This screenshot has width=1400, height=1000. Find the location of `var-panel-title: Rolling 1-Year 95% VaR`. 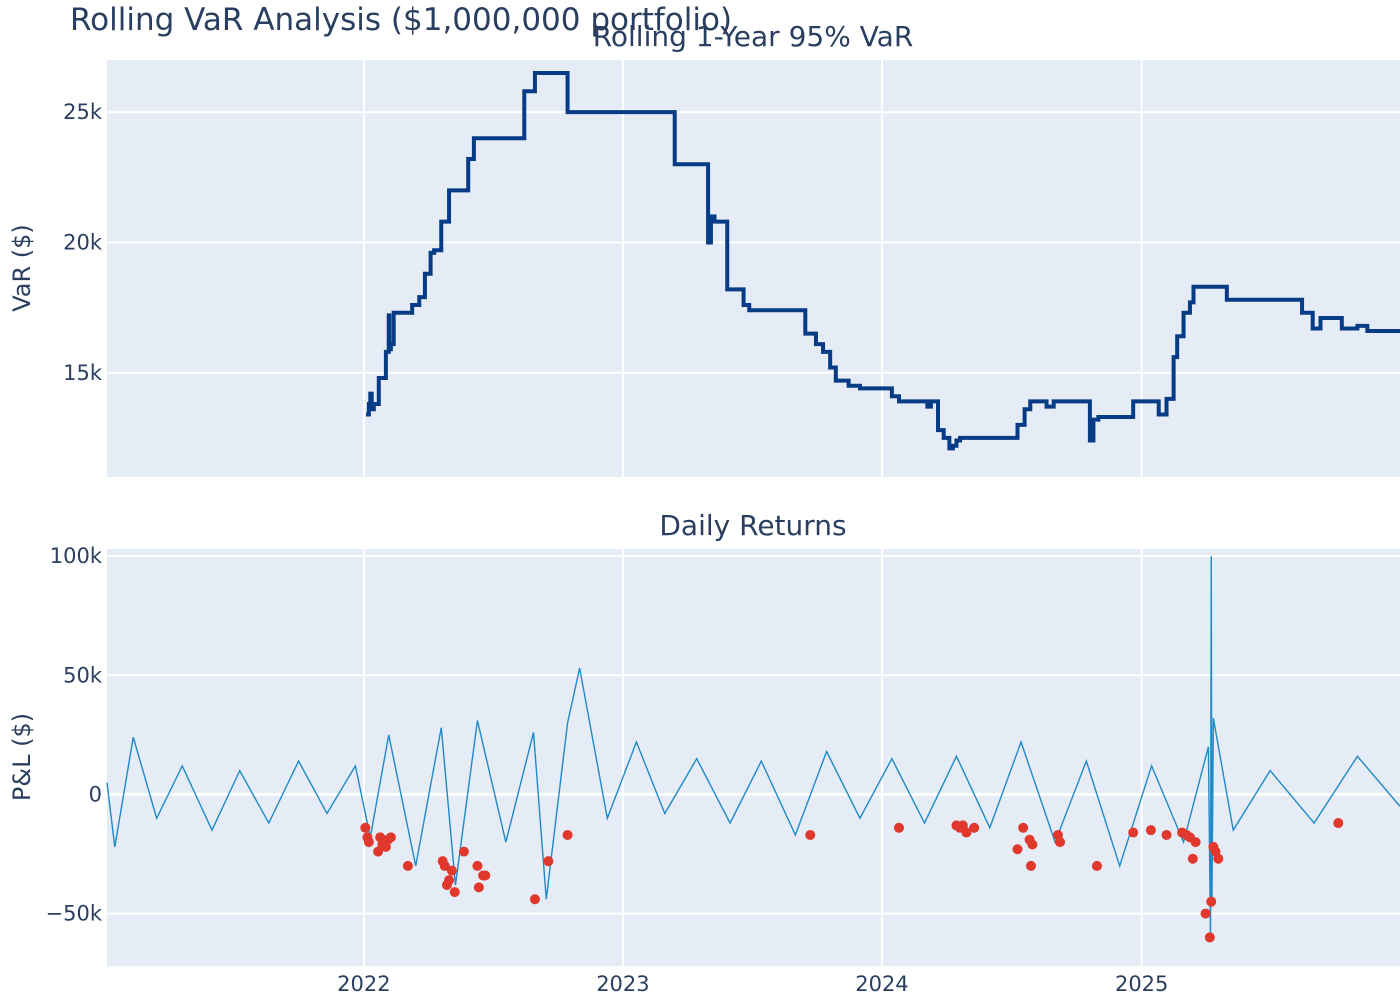

var-panel-title: Rolling 1-Year 95% VaR is located at coordinates (753, 36).